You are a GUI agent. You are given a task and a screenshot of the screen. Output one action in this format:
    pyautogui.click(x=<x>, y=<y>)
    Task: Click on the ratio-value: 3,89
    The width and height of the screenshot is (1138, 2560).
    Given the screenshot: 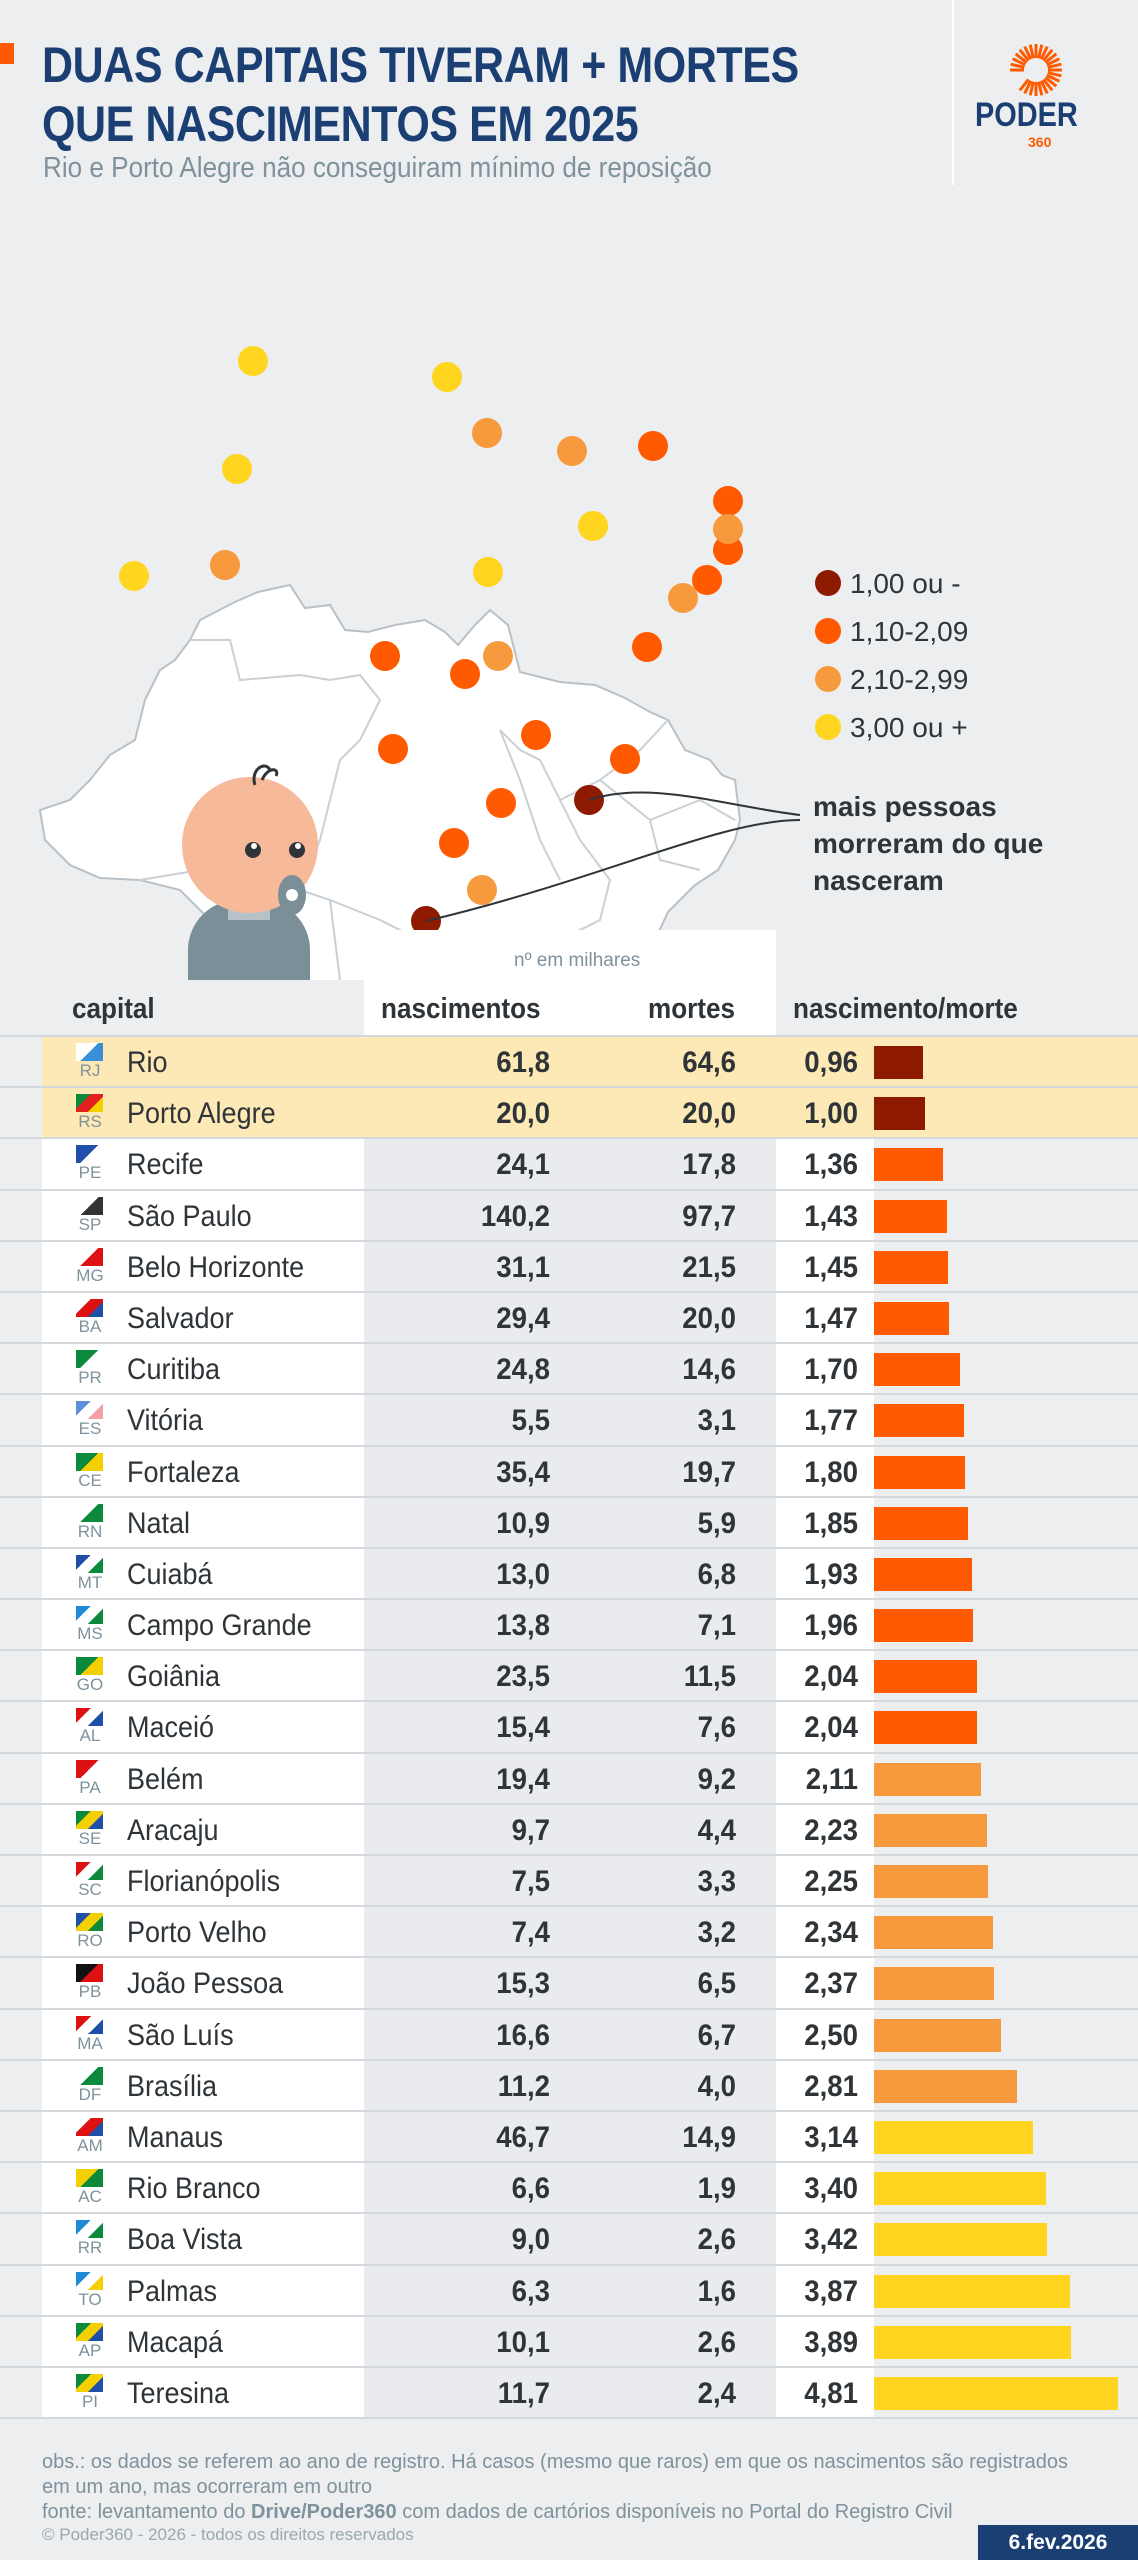 What is the action you would take?
    pyautogui.click(x=831, y=2342)
    